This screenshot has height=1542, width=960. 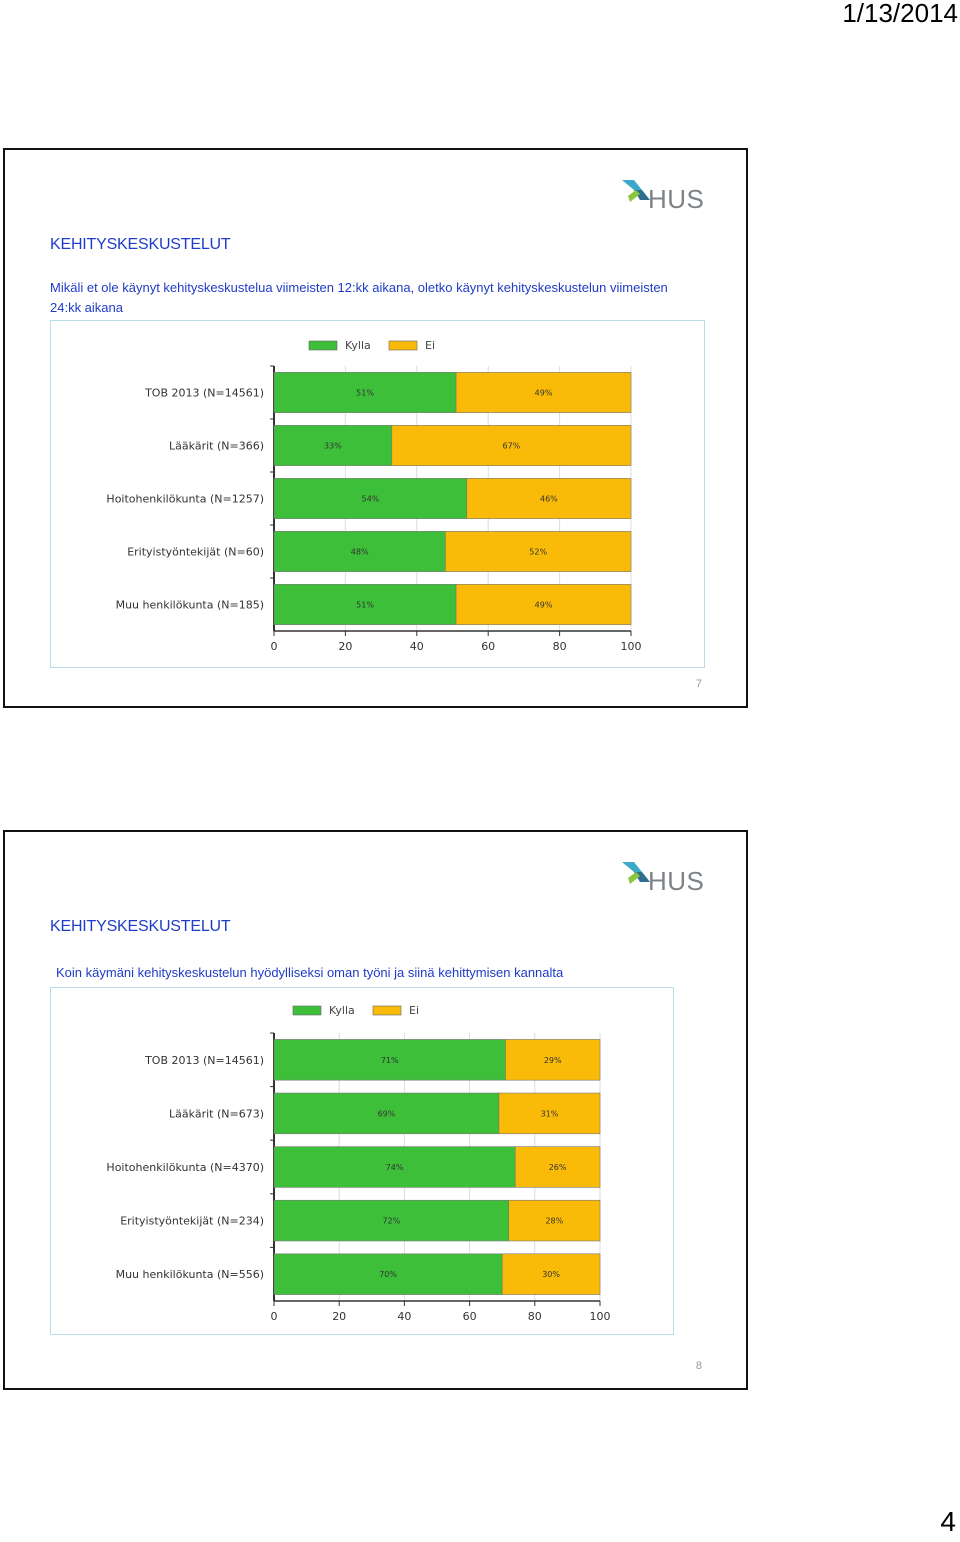 I want to click on category-label: Hoitohenkilökunta (N=4370), so click(x=185, y=1167).